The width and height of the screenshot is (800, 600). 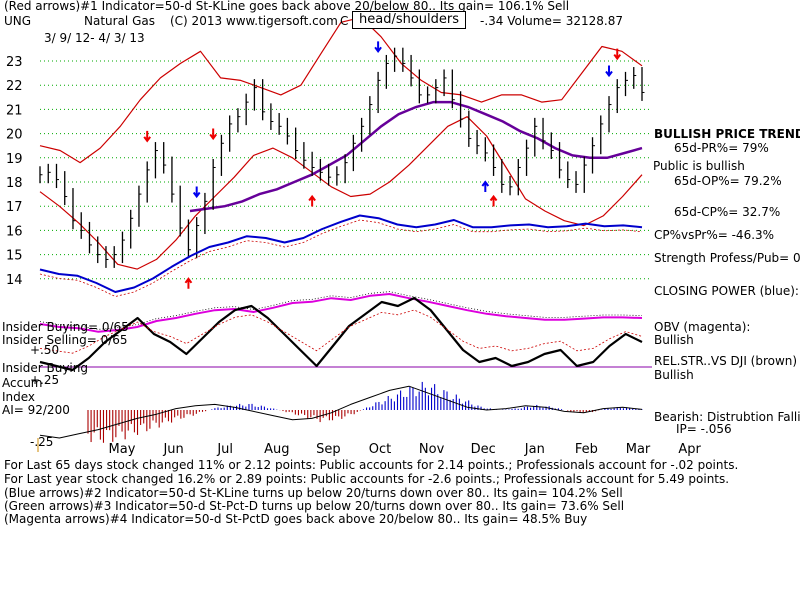 I want to click on strength-value: Strength Profess/Pub= 0, so click(x=727, y=258).